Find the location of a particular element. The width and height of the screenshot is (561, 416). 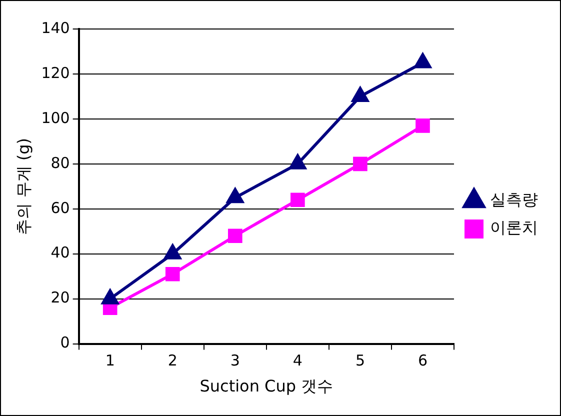

y-tick-label: 120 is located at coordinates (55, 73).